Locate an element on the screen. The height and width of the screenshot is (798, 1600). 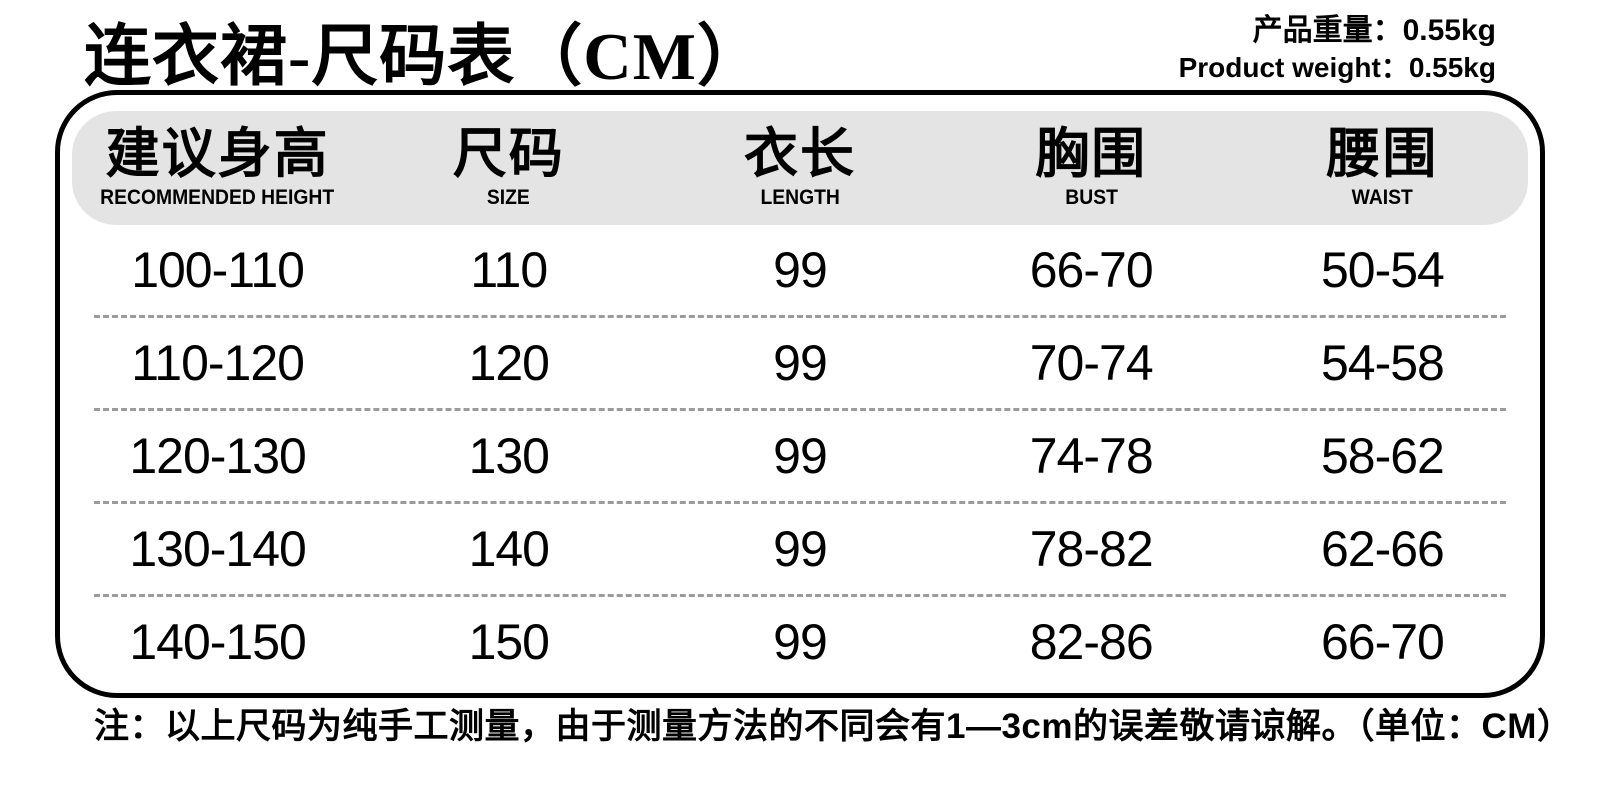
column-header-waist: 腰围 WAIST is located at coordinates (1382, 168).